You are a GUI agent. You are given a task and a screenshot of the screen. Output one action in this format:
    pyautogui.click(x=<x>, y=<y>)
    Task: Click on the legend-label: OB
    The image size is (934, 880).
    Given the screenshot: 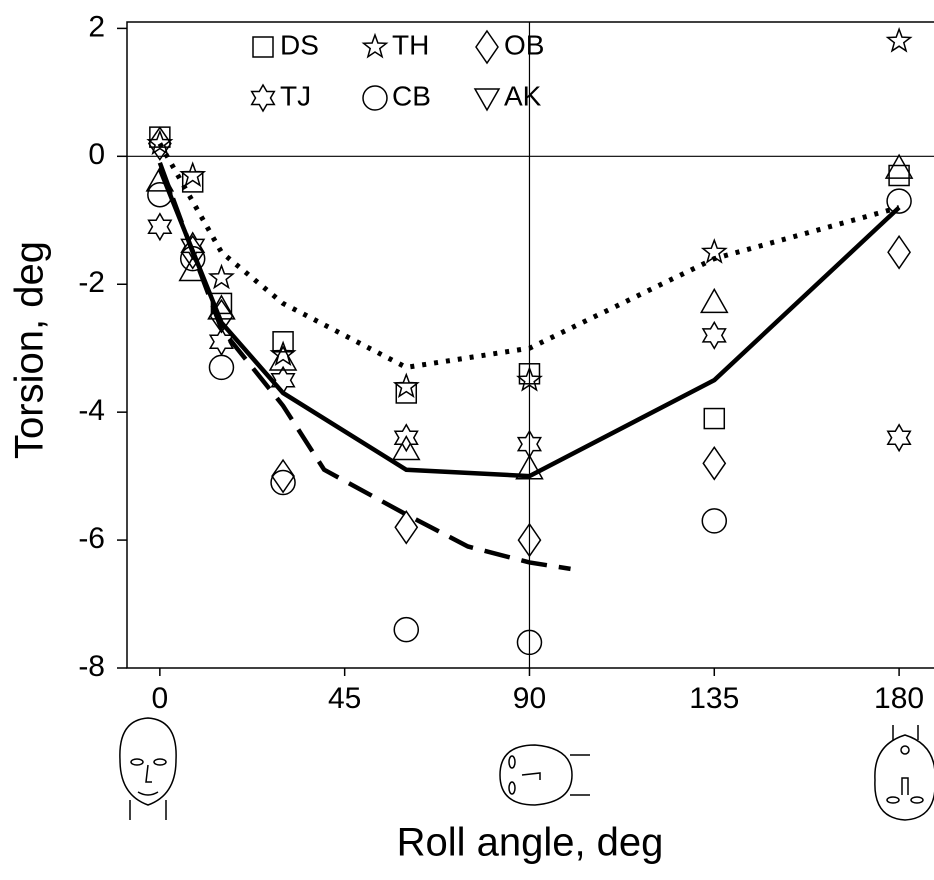 What is the action you would take?
    pyautogui.click(x=524, y=44)
    